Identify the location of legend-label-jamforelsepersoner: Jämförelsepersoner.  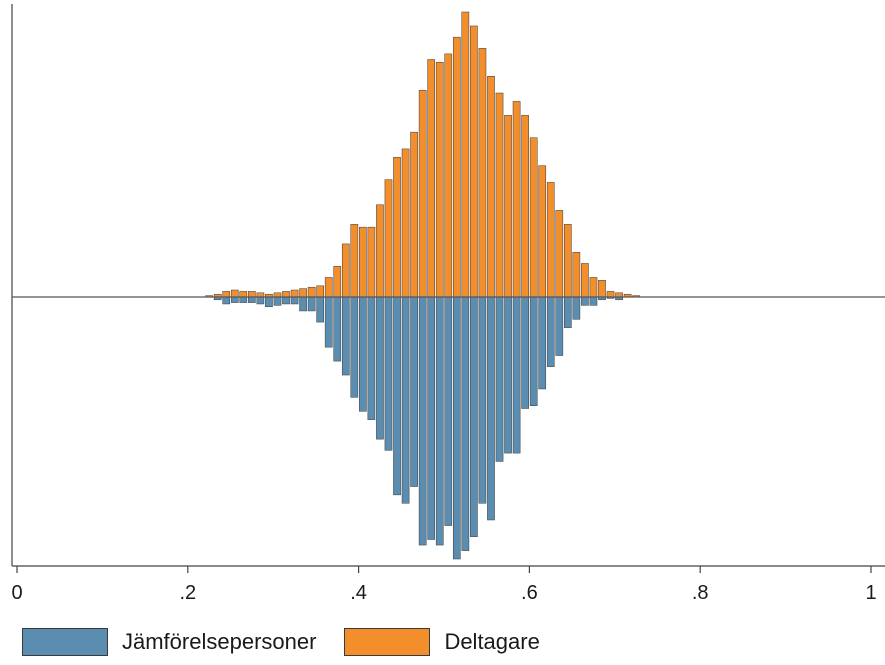
(219, 641).